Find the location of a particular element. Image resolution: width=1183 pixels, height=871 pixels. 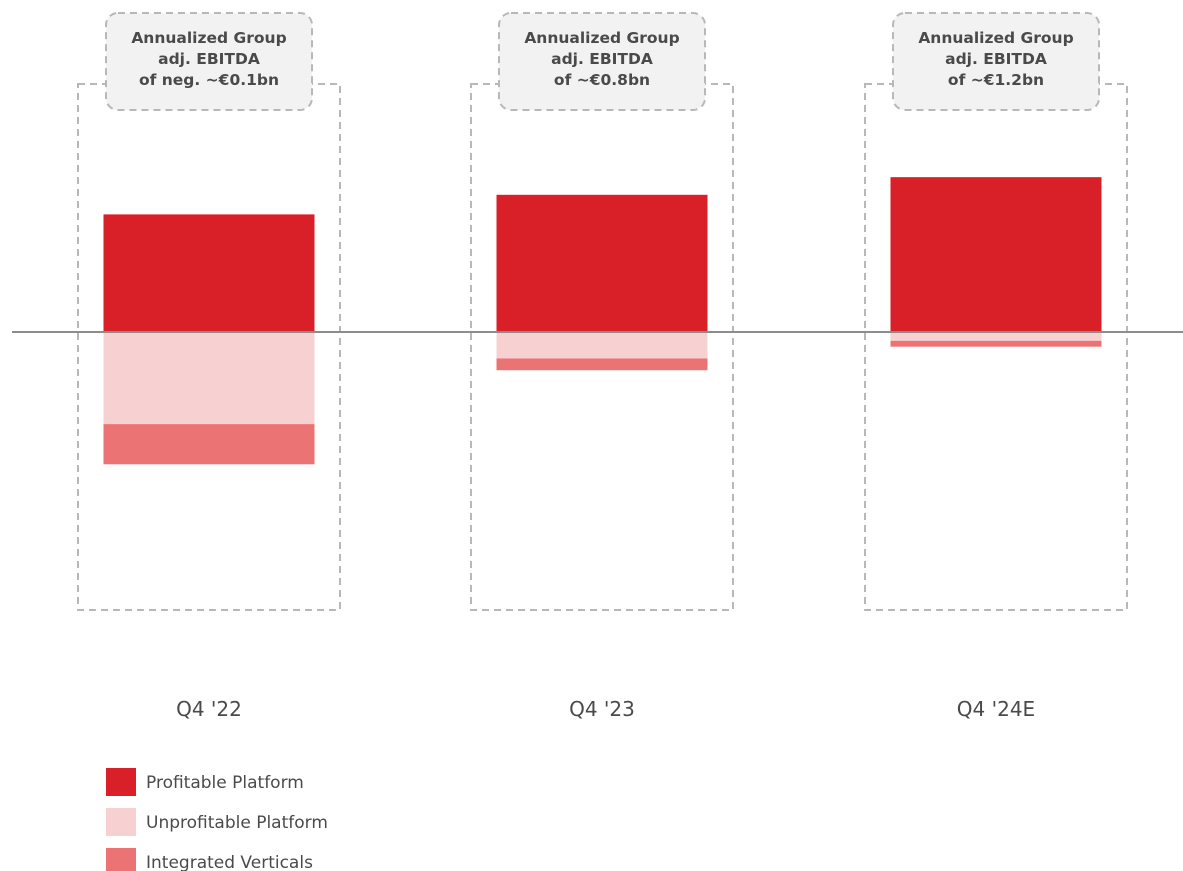

category-label-q4-22: Q4 '22 is located at coordinates (209, 709).